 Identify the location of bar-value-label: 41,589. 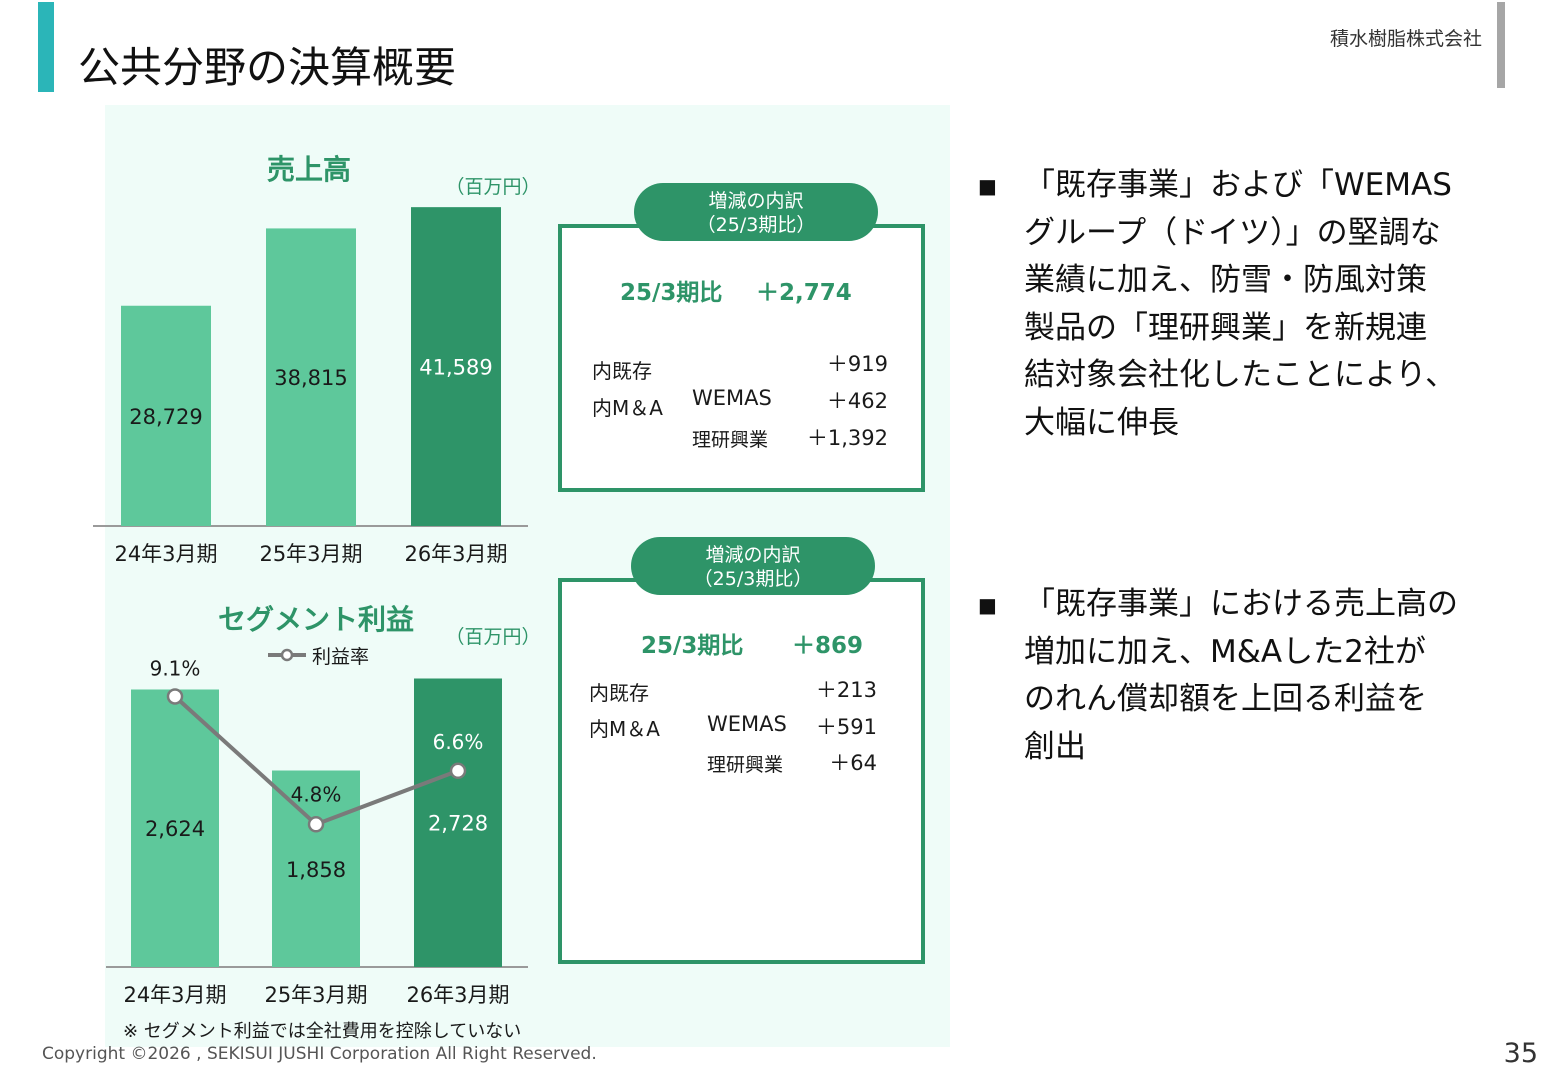
(455, 368).